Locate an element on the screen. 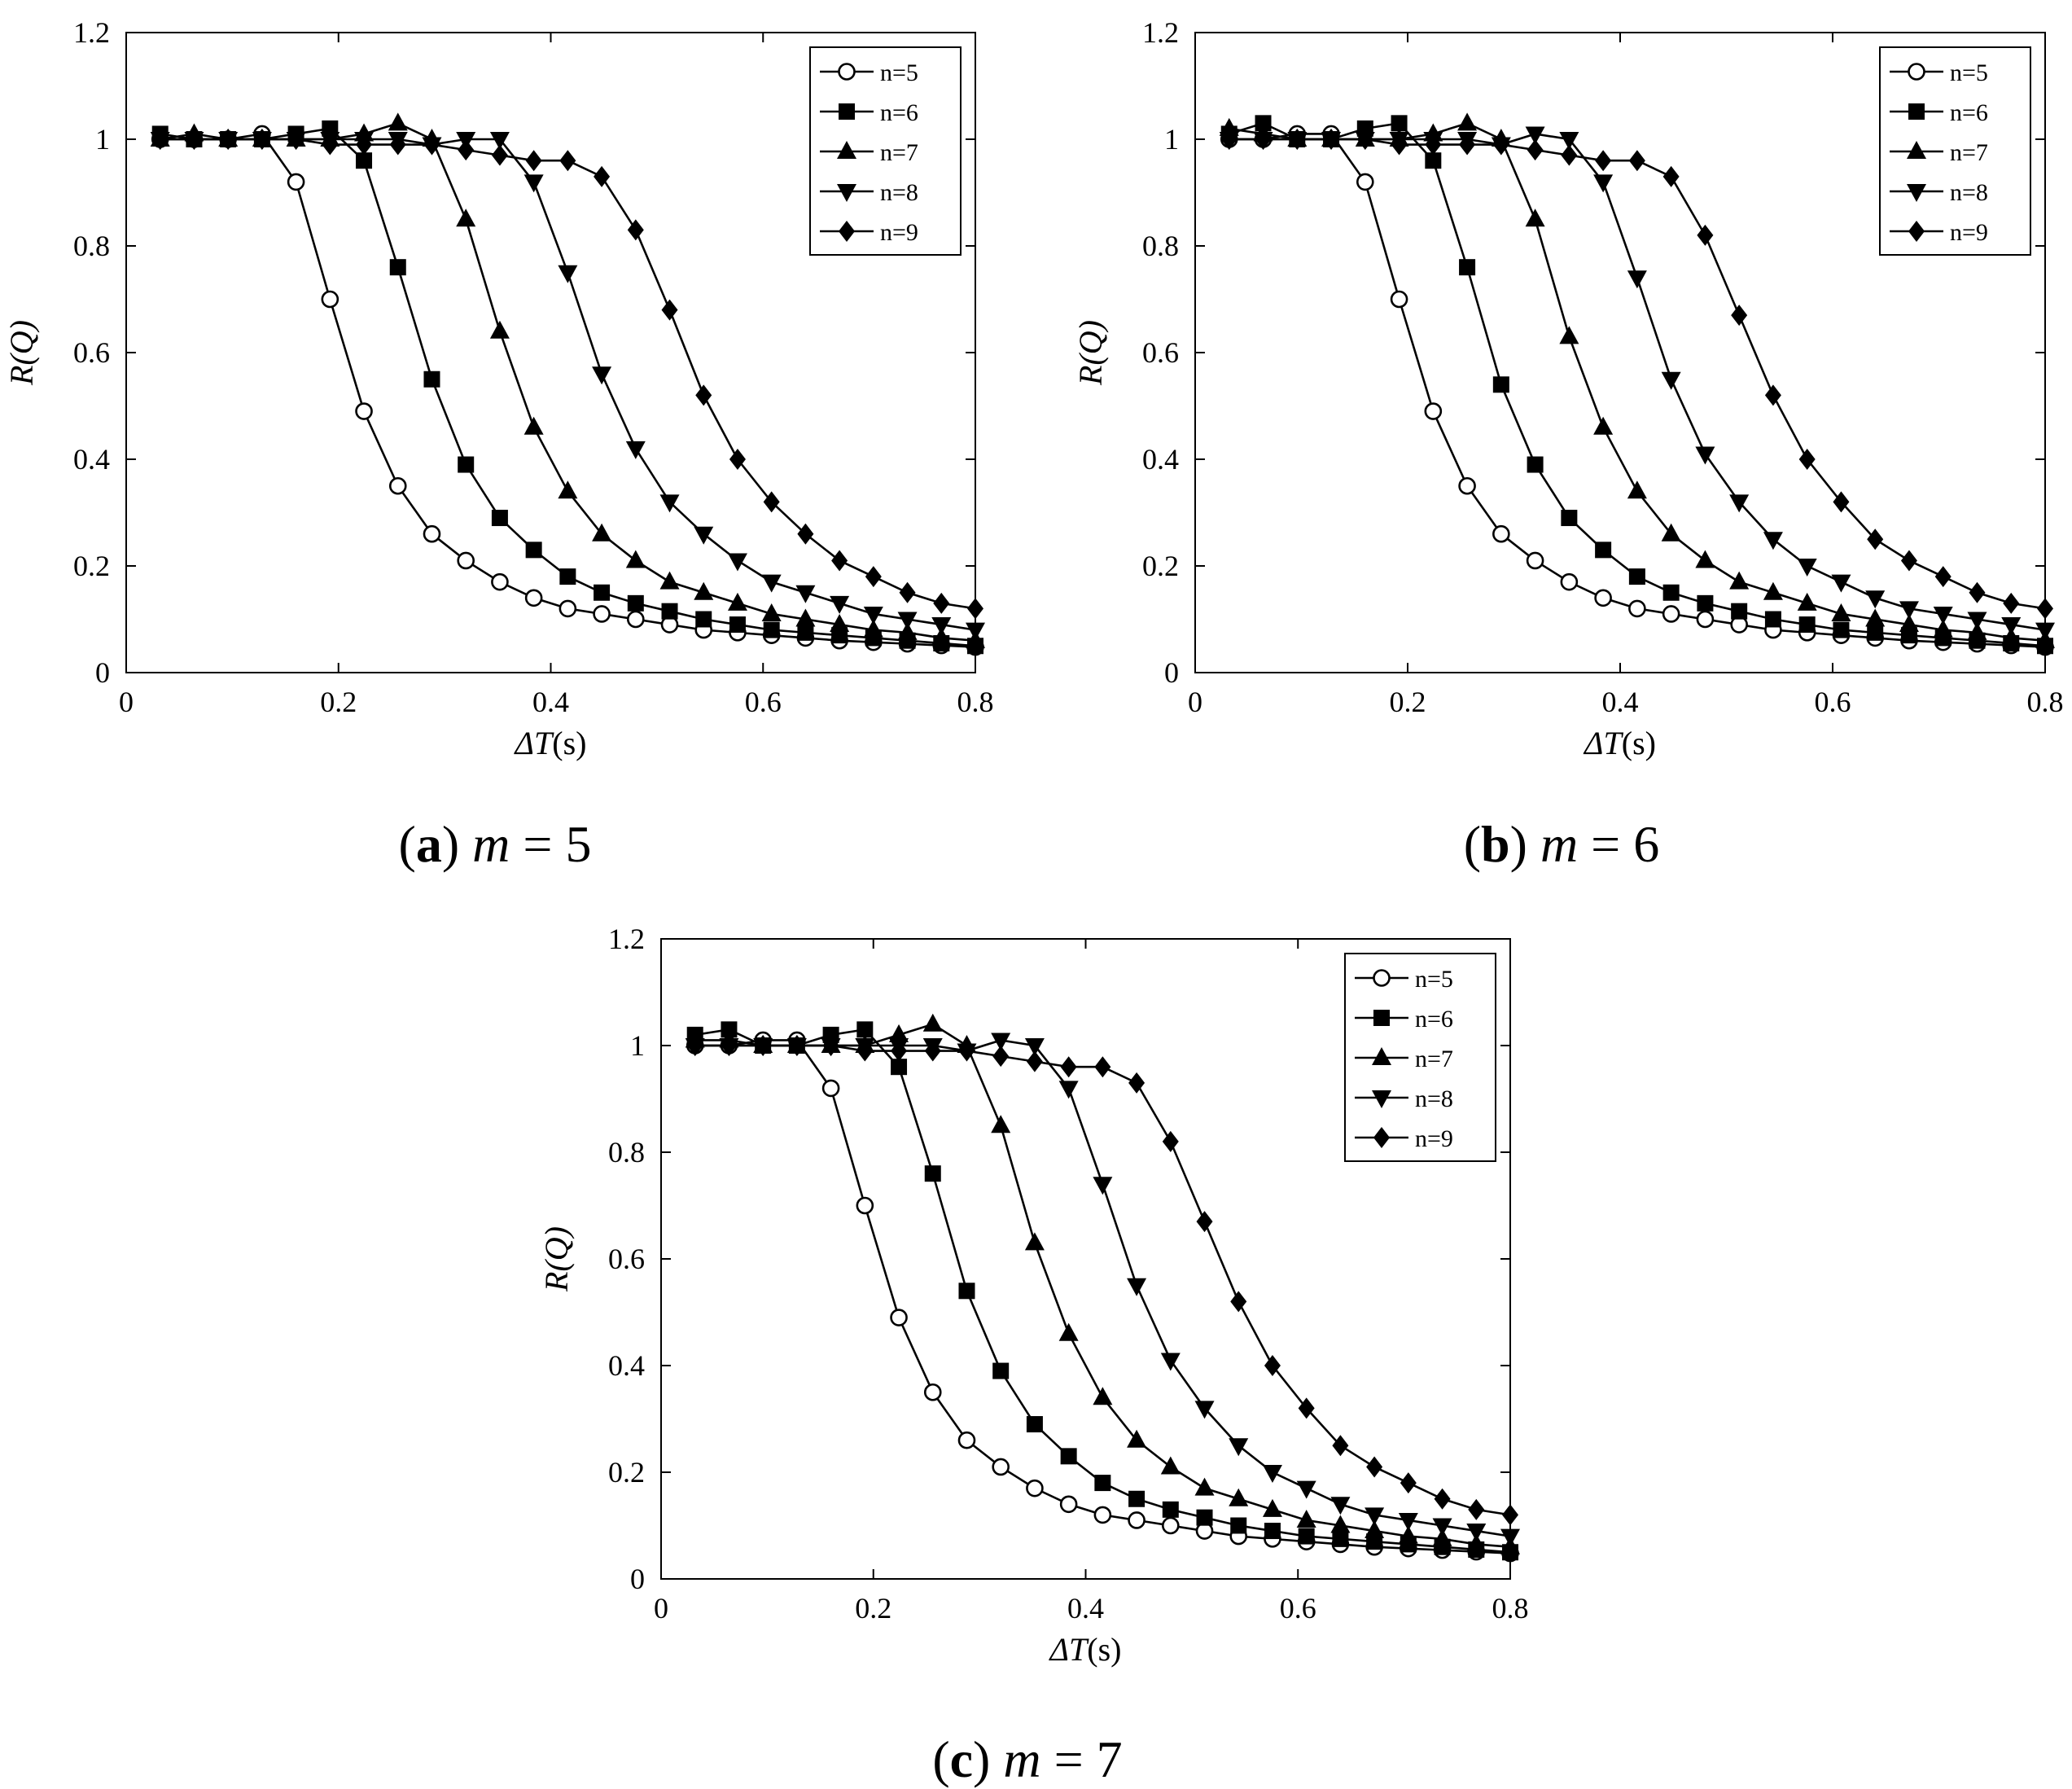 This screenshot has width=2072, height=1789. y-tick-label: 1 is located at coordinates (103, 140).